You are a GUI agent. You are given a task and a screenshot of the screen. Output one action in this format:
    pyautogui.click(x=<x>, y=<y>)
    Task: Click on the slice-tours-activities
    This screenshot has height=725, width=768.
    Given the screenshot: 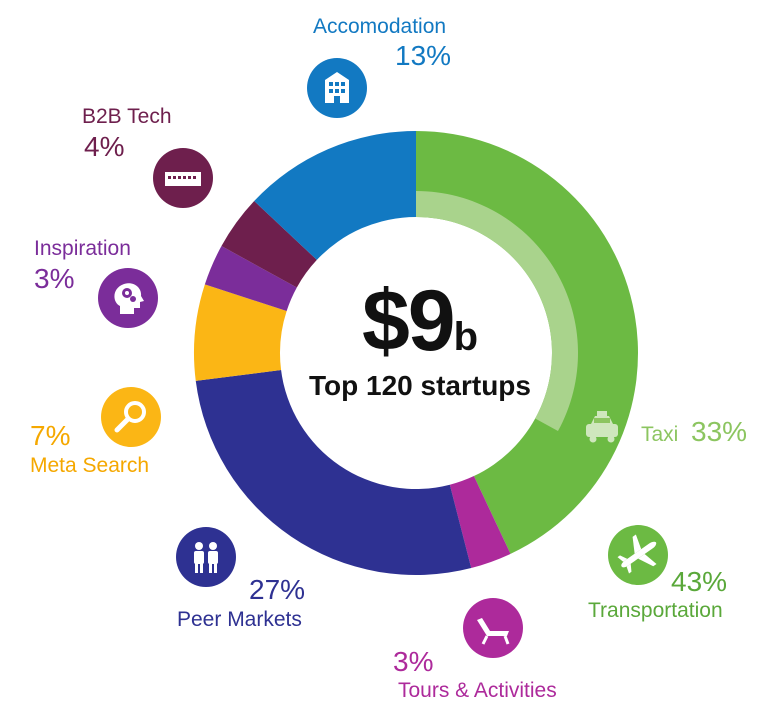 What is the action you would take?
    pyautogui.click(x=480, y=522)
    